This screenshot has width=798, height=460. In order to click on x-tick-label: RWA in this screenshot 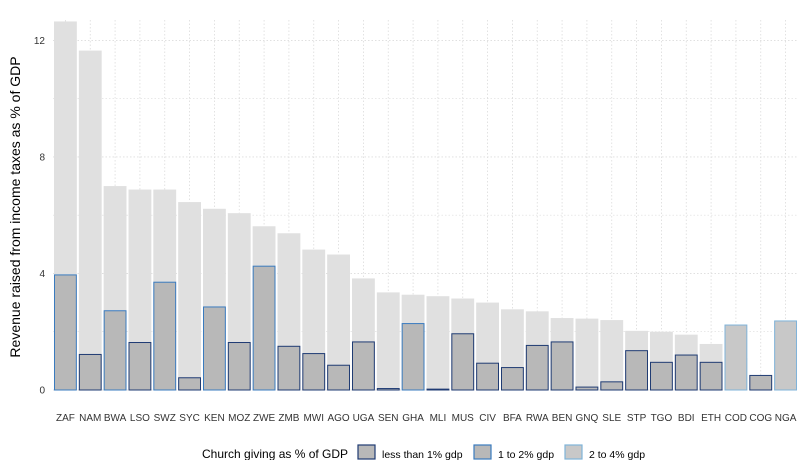, I will do `click(537, 418)`.